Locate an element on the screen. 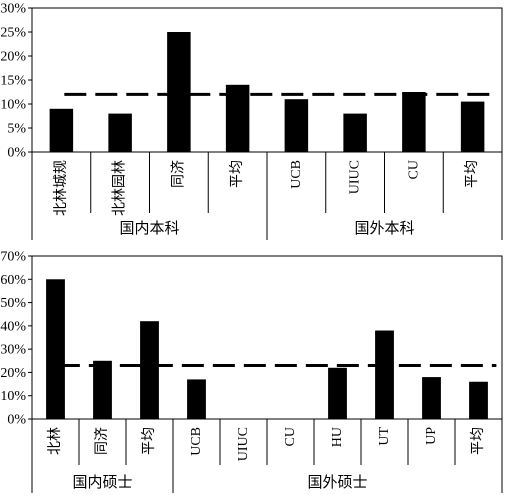 The height and width of the screenshot is (495, 507). category-label: UP is located at coordinates (431, 436).